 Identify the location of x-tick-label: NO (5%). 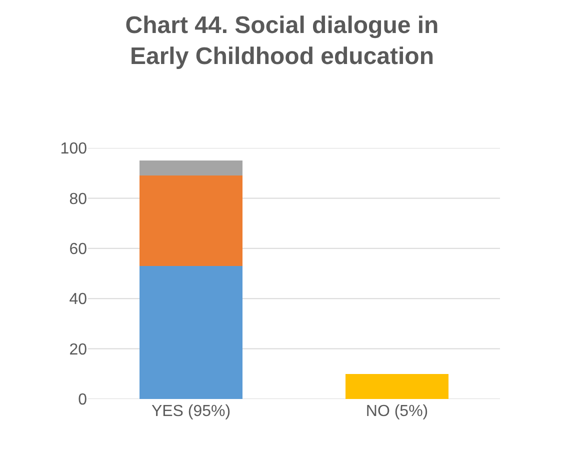
(397, 411).